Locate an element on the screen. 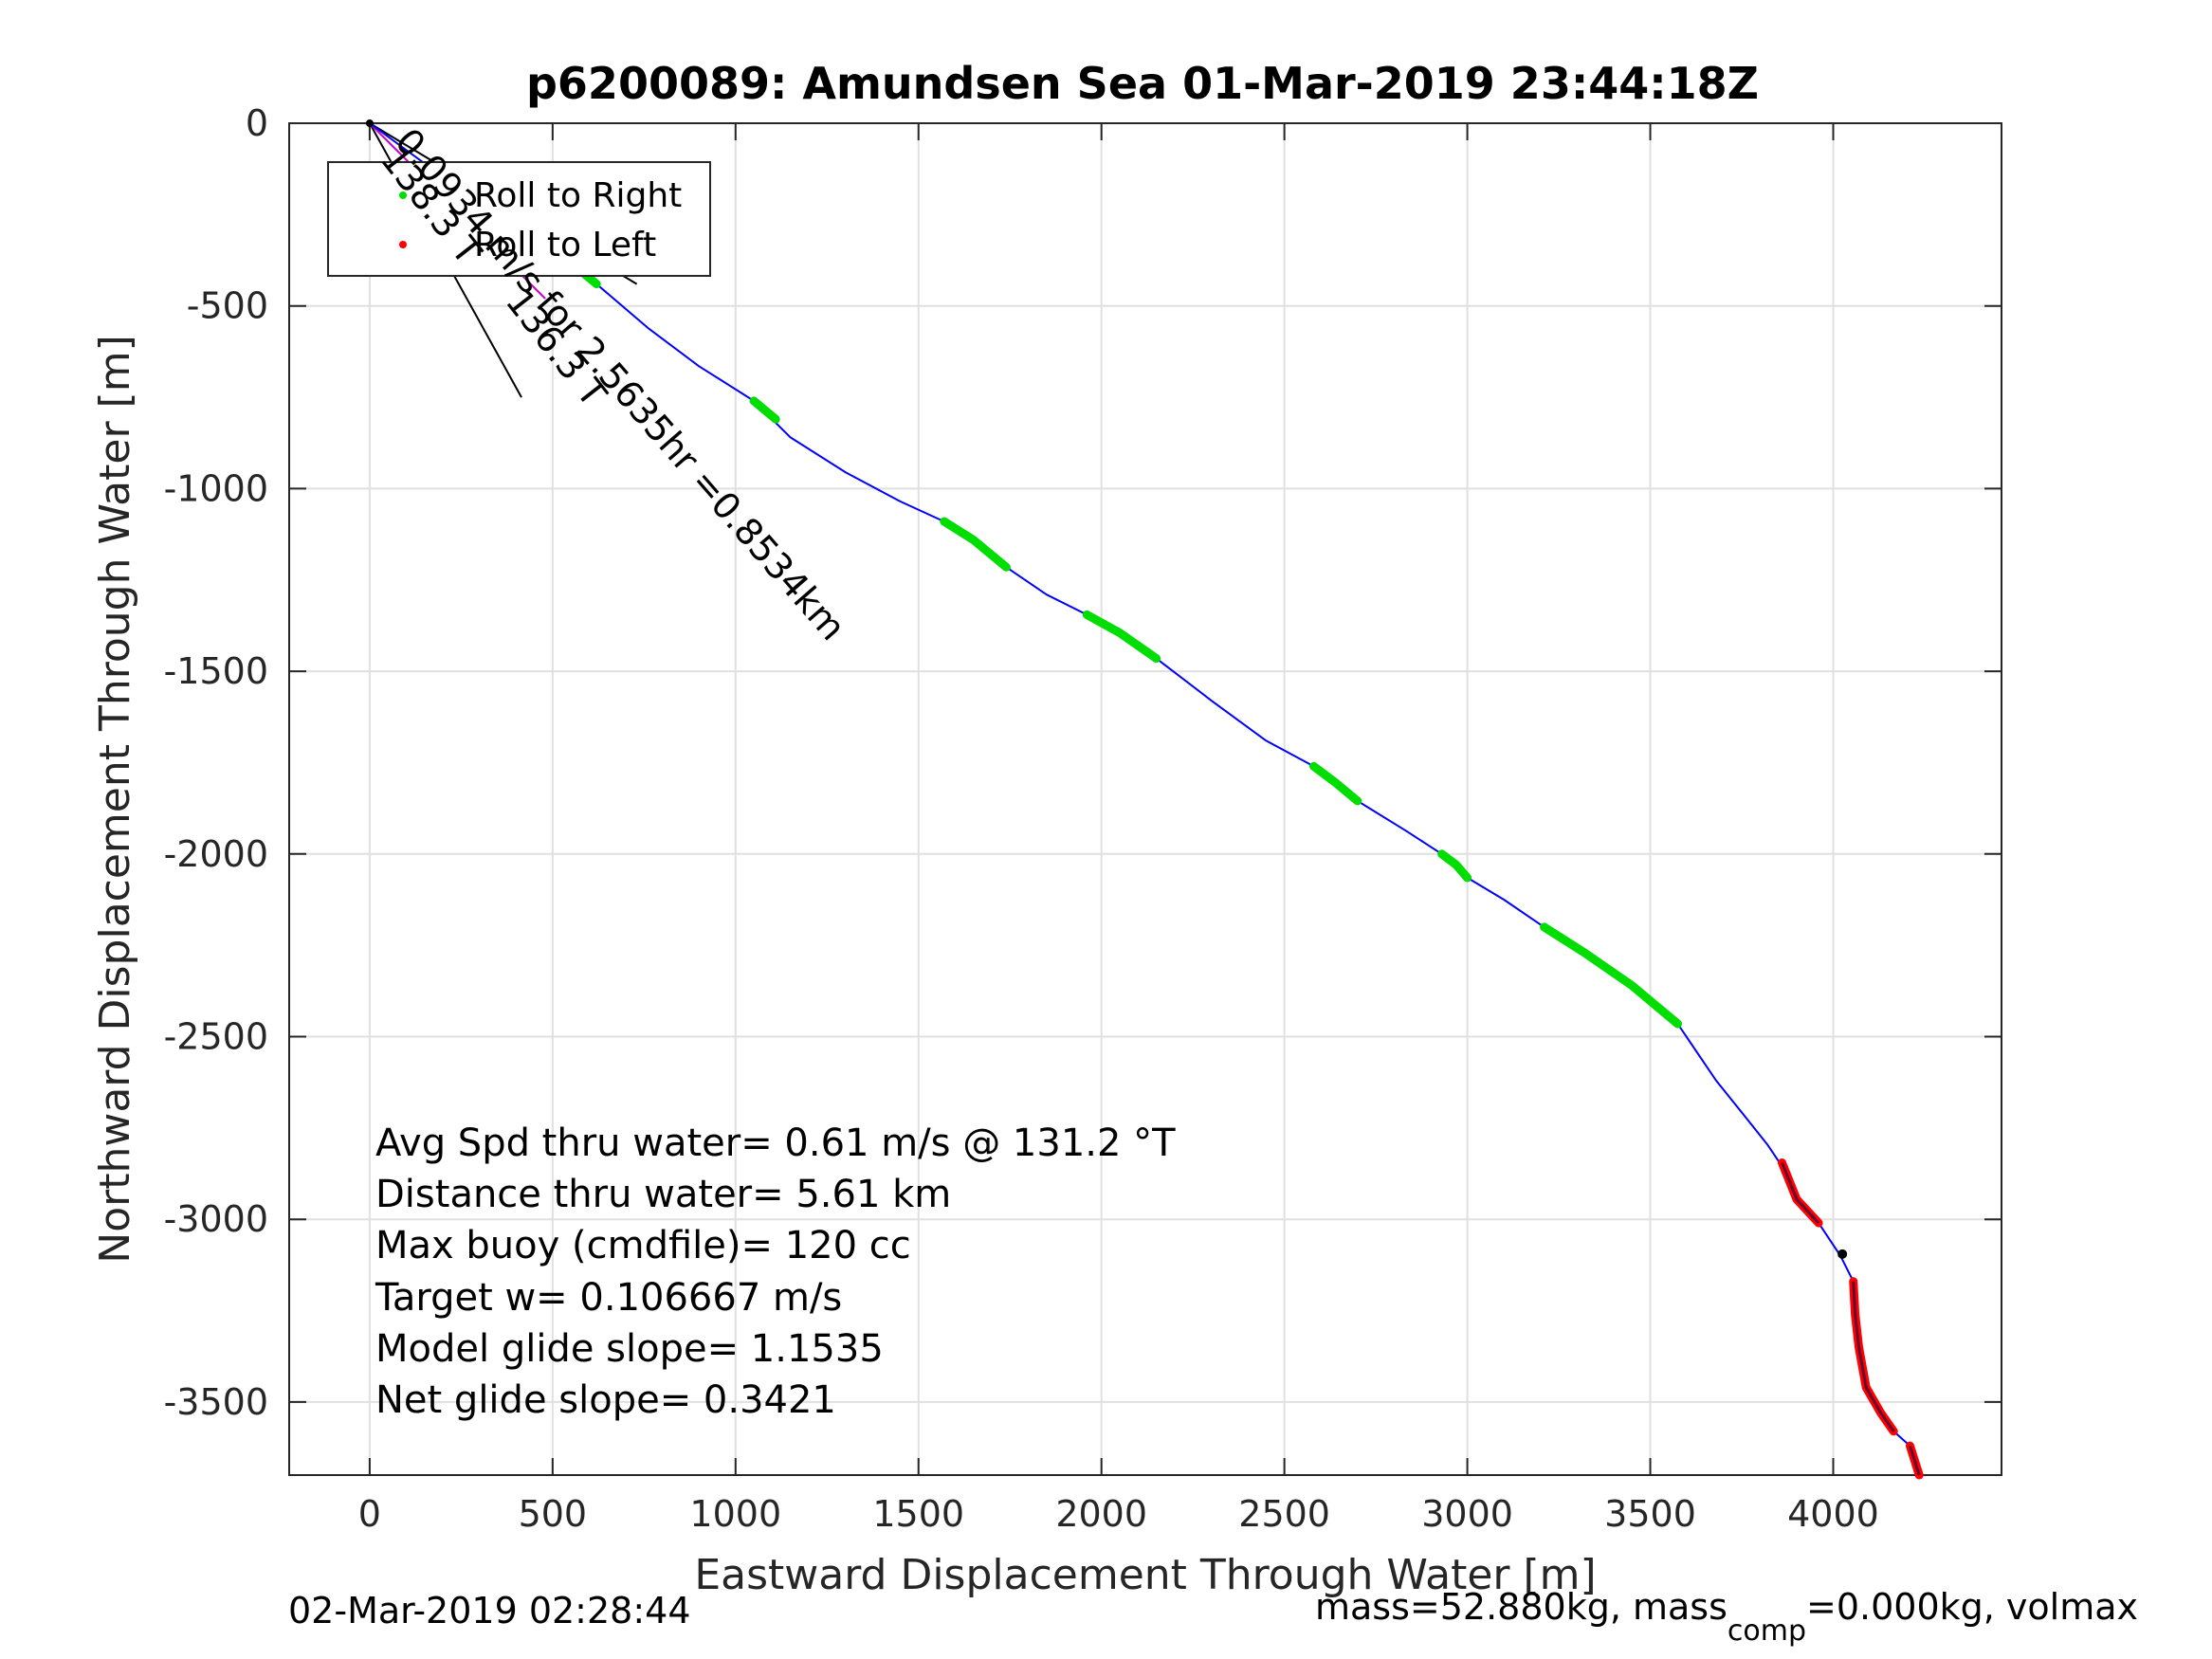 Image resolution: width=2212 pixels, height=1659 pixels. roll-left-segment is located at coordinates (1800, 1193).